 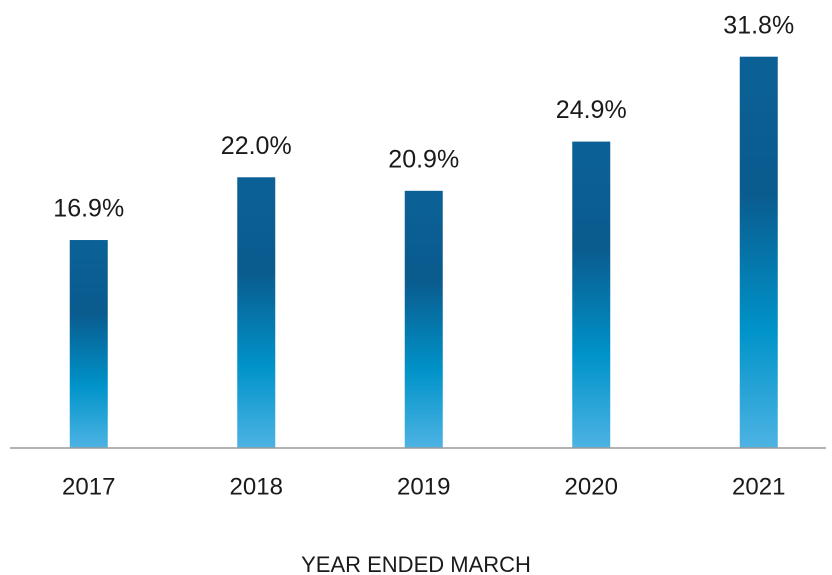 I want to click on value-label: 20.9%, so click(x=423, y=159).